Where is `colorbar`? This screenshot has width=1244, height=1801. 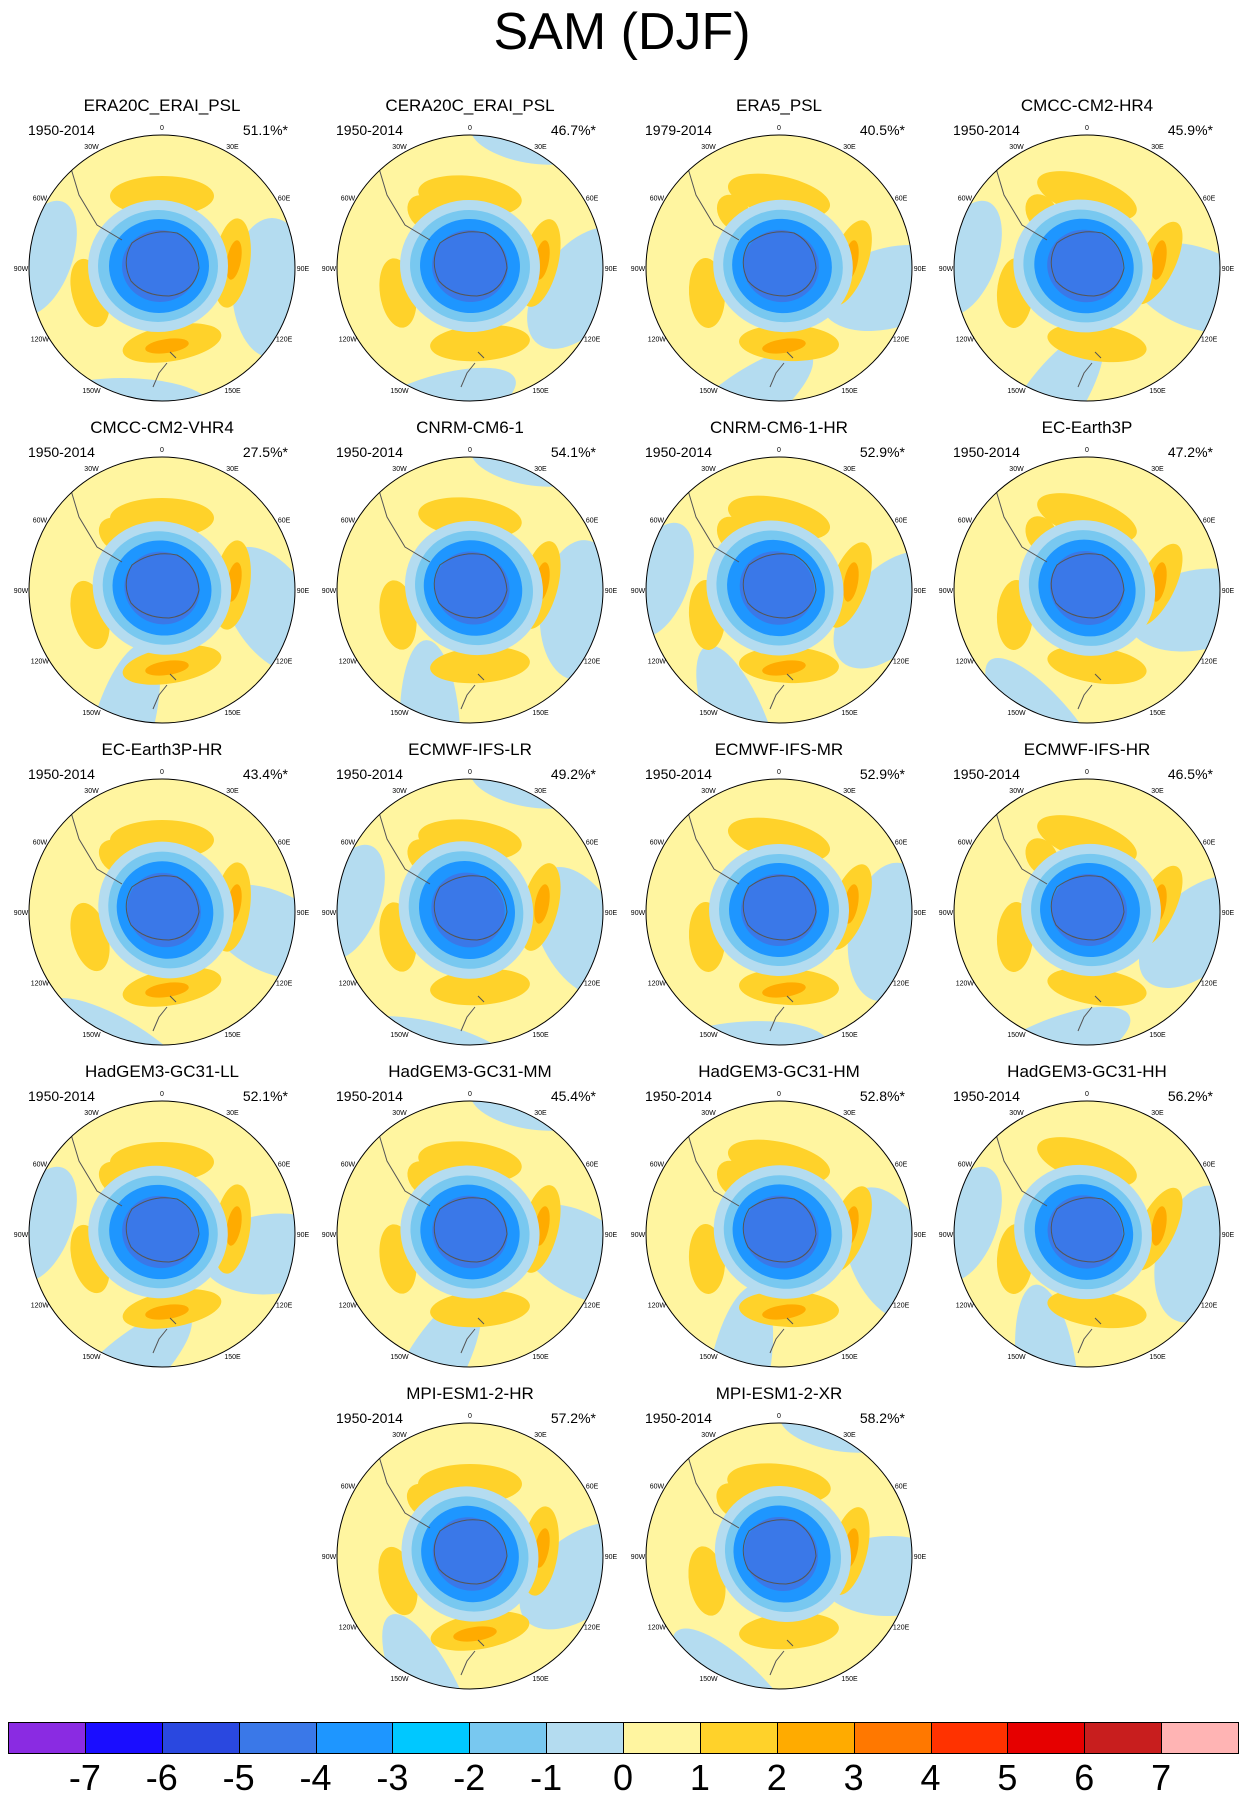
colorbar is located at coordinates (623, 1738).